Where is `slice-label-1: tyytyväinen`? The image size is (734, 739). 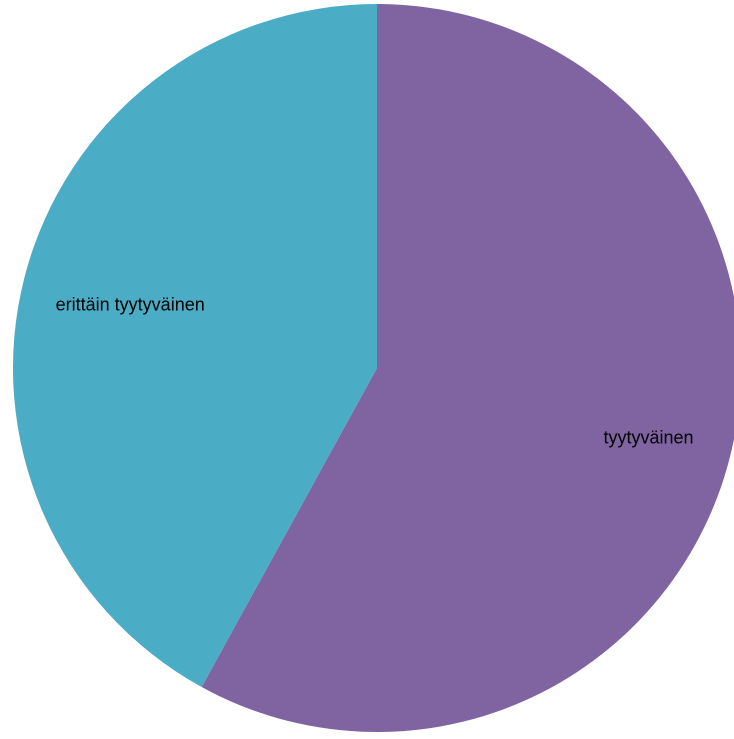 slice-label-1: tyytyväinen is located at coordinates (648, 438).